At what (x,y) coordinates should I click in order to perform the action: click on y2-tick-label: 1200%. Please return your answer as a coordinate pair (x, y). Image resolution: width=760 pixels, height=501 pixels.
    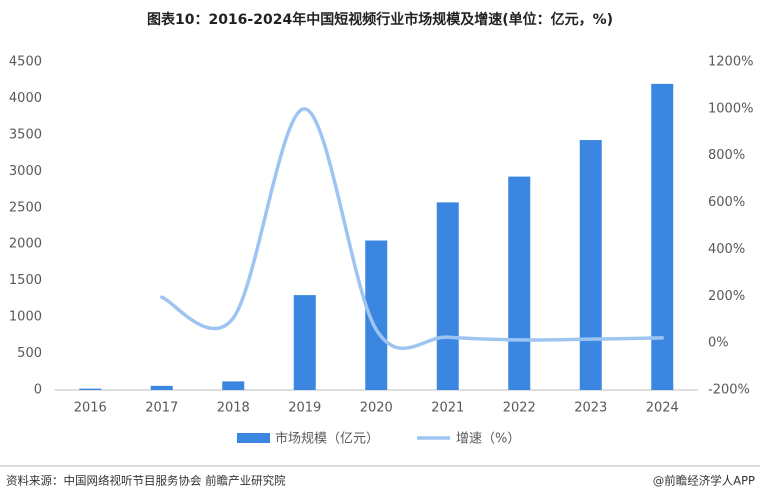
    Looking at the image, I should click on (730, 62).